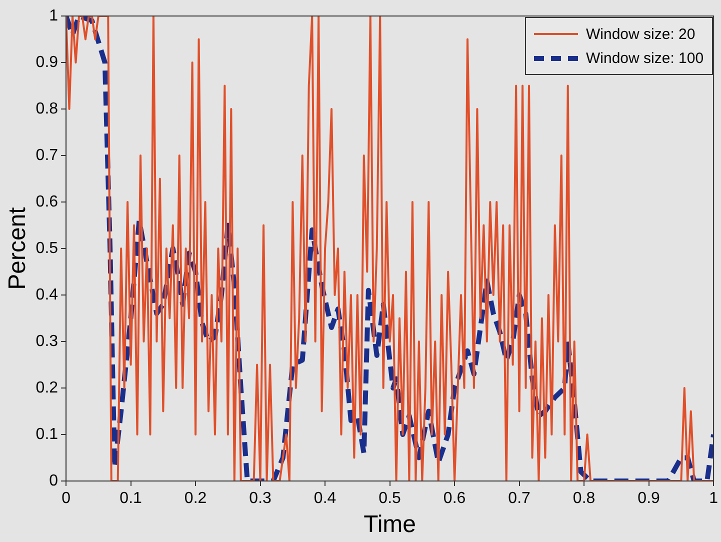  Describe the element at coordinates (47, 109) in the screenshot. I see `y-tick-label: 0.8` at that location.